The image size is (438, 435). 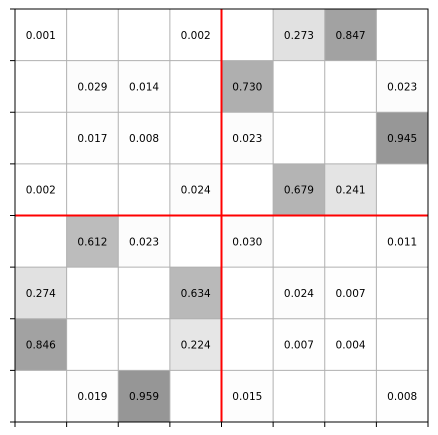 I want to click on cell-value-label: 0.014, so click(x=144, y=87).